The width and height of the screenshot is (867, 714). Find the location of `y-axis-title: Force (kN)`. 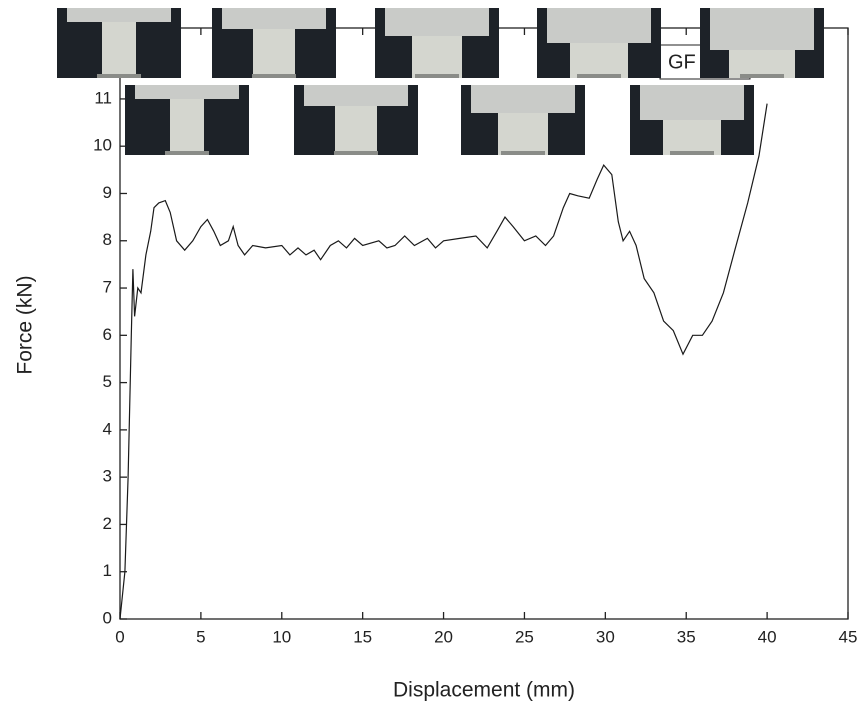

y-axis-title: Force (kN) is located at coordinates (25, 324).